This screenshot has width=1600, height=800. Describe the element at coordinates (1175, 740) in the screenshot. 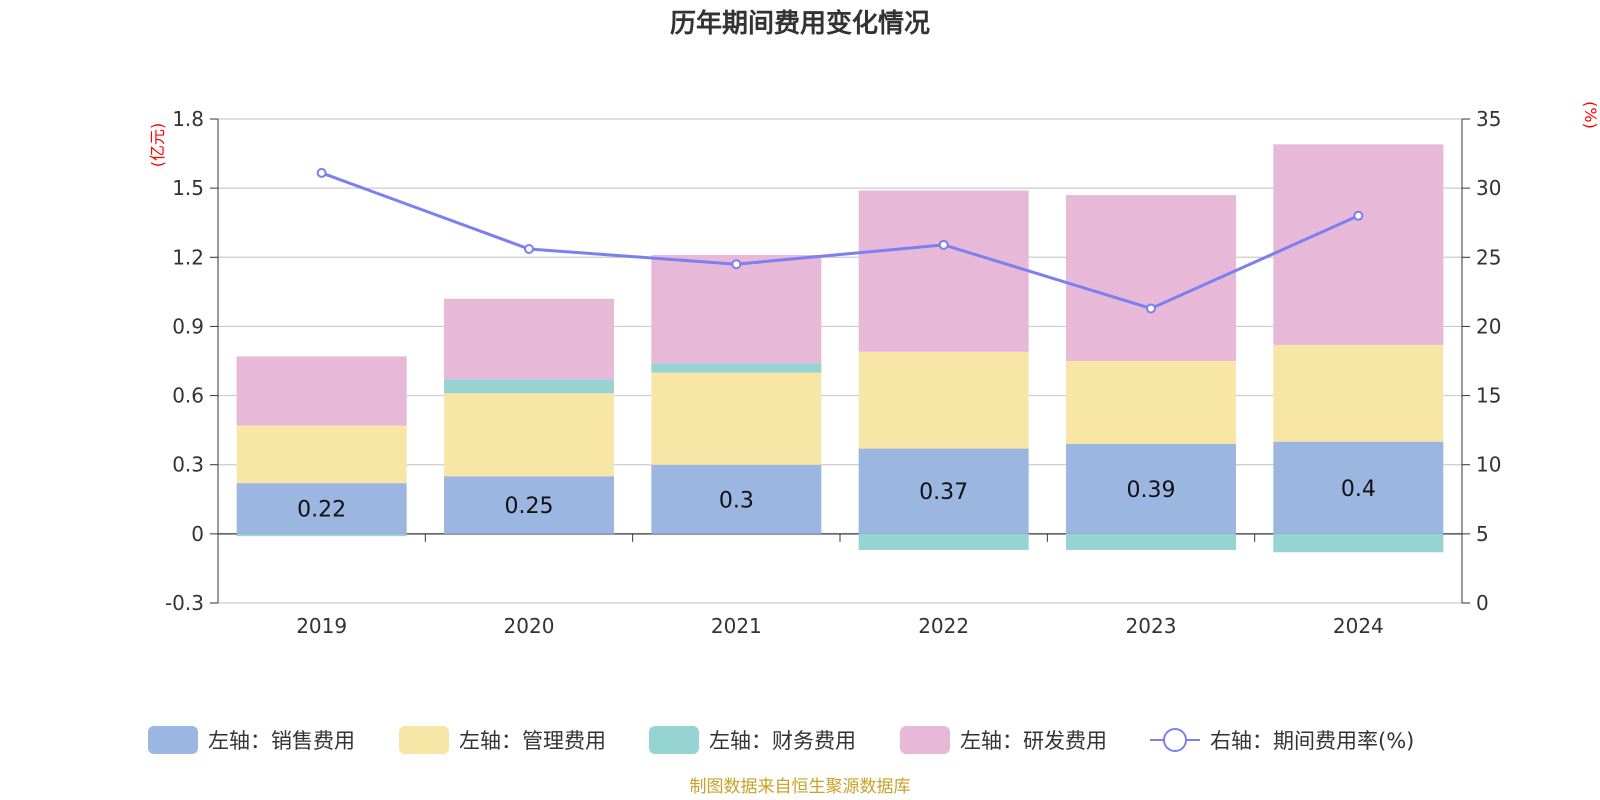

I see `legend-marker-icon` at that location.